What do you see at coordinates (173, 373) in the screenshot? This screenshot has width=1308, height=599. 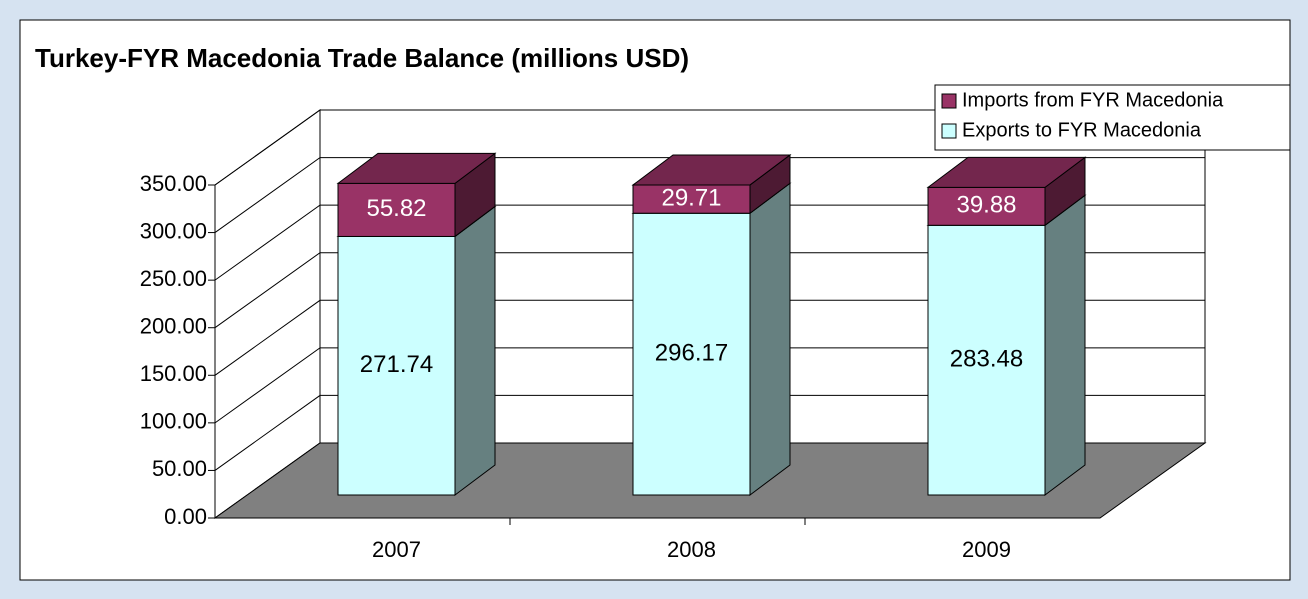 I see `y-tick-label: 150.00` at bounding box center [173, 373].